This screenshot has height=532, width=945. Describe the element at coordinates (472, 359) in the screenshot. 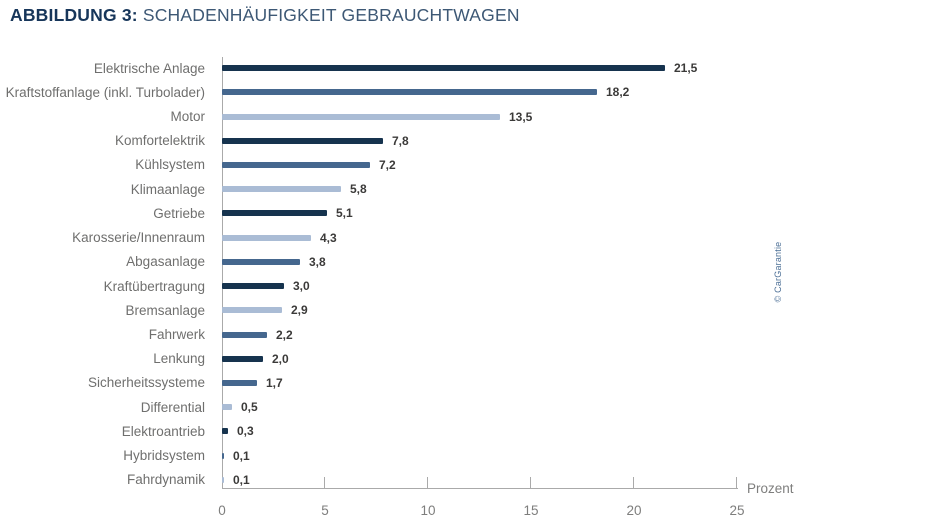

I see `bar-row: Lenkung 2,0` at that location.